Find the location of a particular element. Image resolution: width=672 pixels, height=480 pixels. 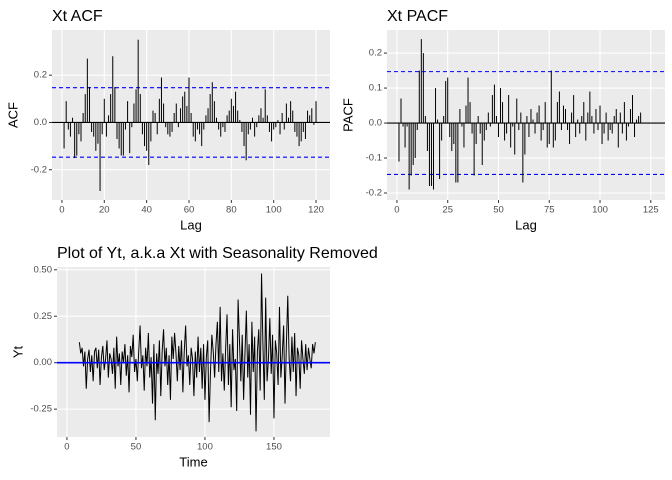

x-tick-label: 40 is located at coordinates (146, 210).